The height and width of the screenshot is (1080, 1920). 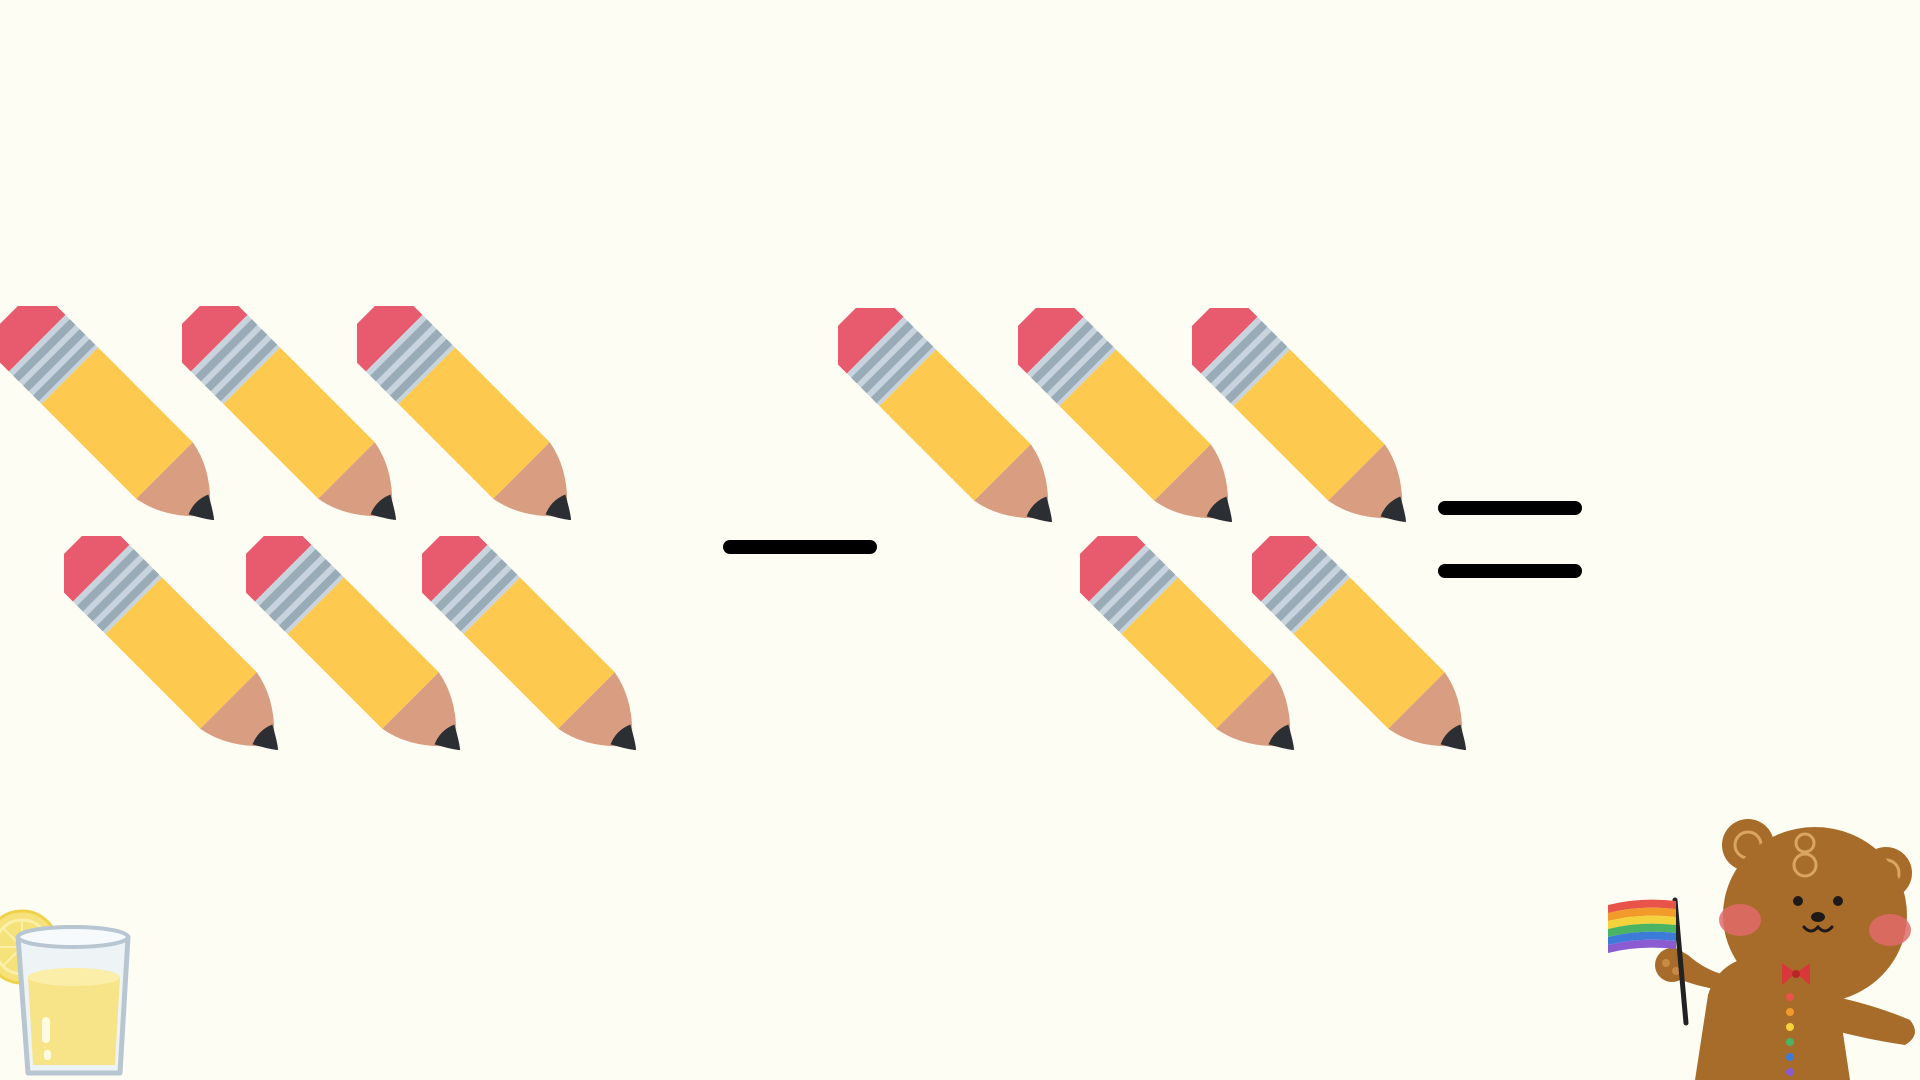 What do you see at coordinates (800, 547) in the screenshot?
I see `minus-sign` at bounding box center [800, 547].